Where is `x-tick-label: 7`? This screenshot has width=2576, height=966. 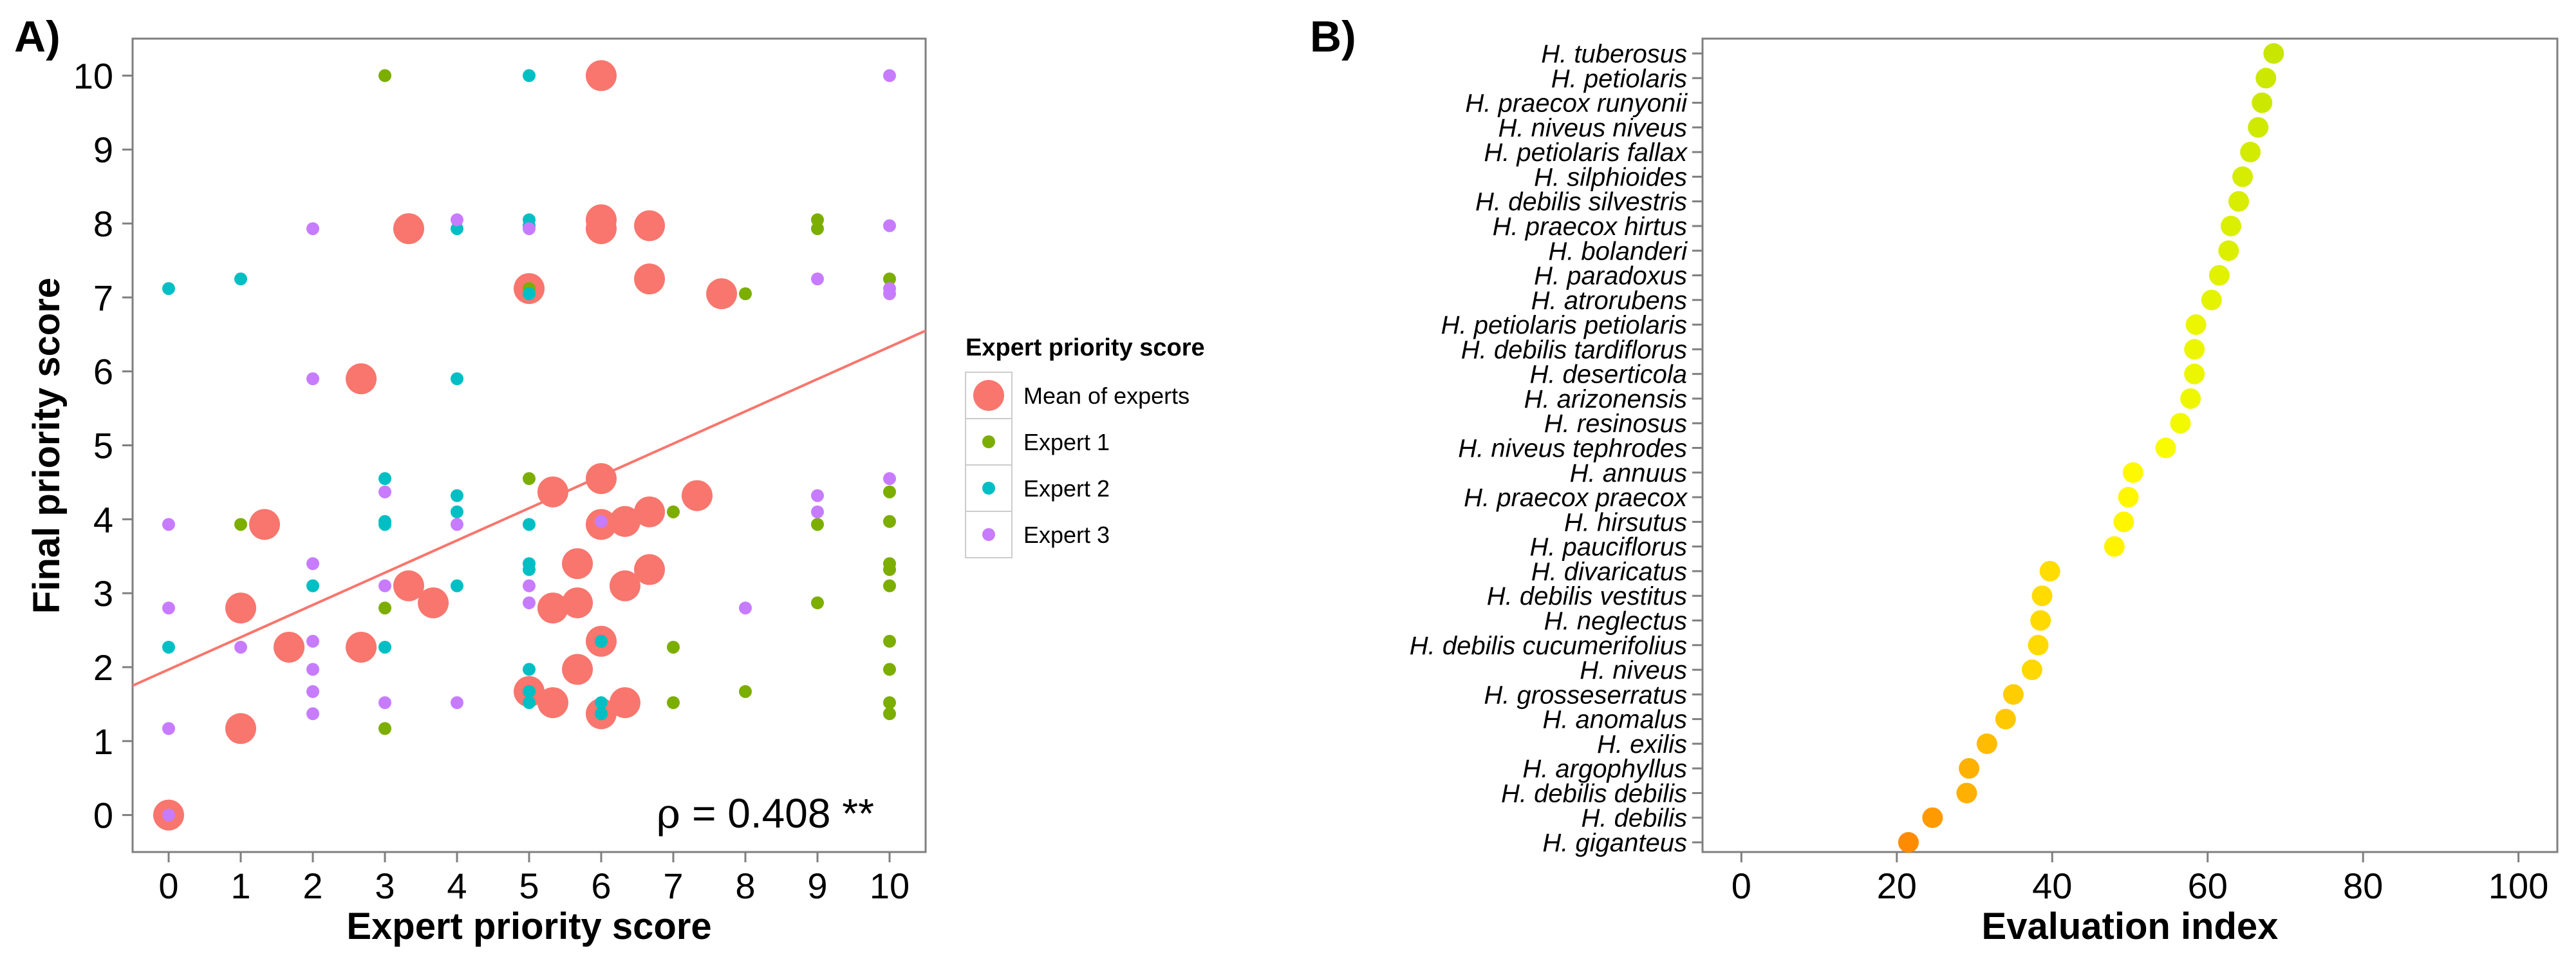 x-tick-label: 7 is located at coordinates (673, 886).